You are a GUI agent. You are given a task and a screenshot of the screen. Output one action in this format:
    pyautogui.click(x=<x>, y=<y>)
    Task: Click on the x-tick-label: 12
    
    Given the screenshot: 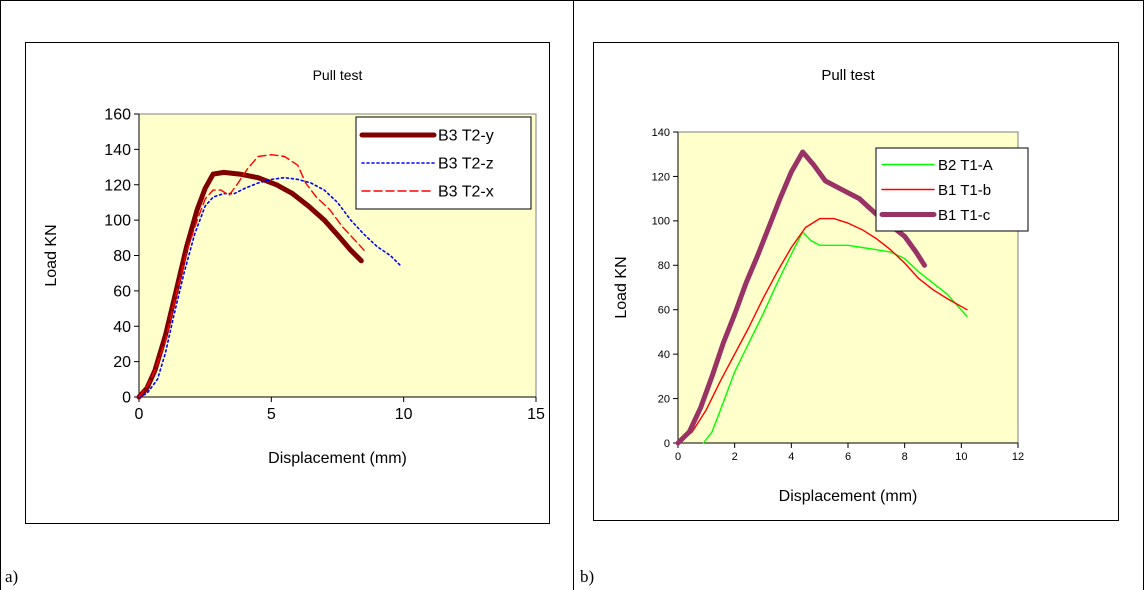 What is the action you would take?
    pyautogui.click(x=1018, y=457)
    